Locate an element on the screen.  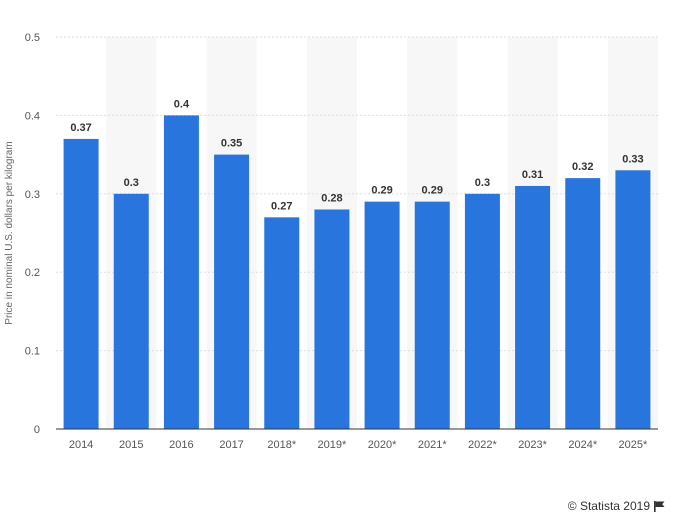
data-label: 0.33 is located at coordinates (632, 159).